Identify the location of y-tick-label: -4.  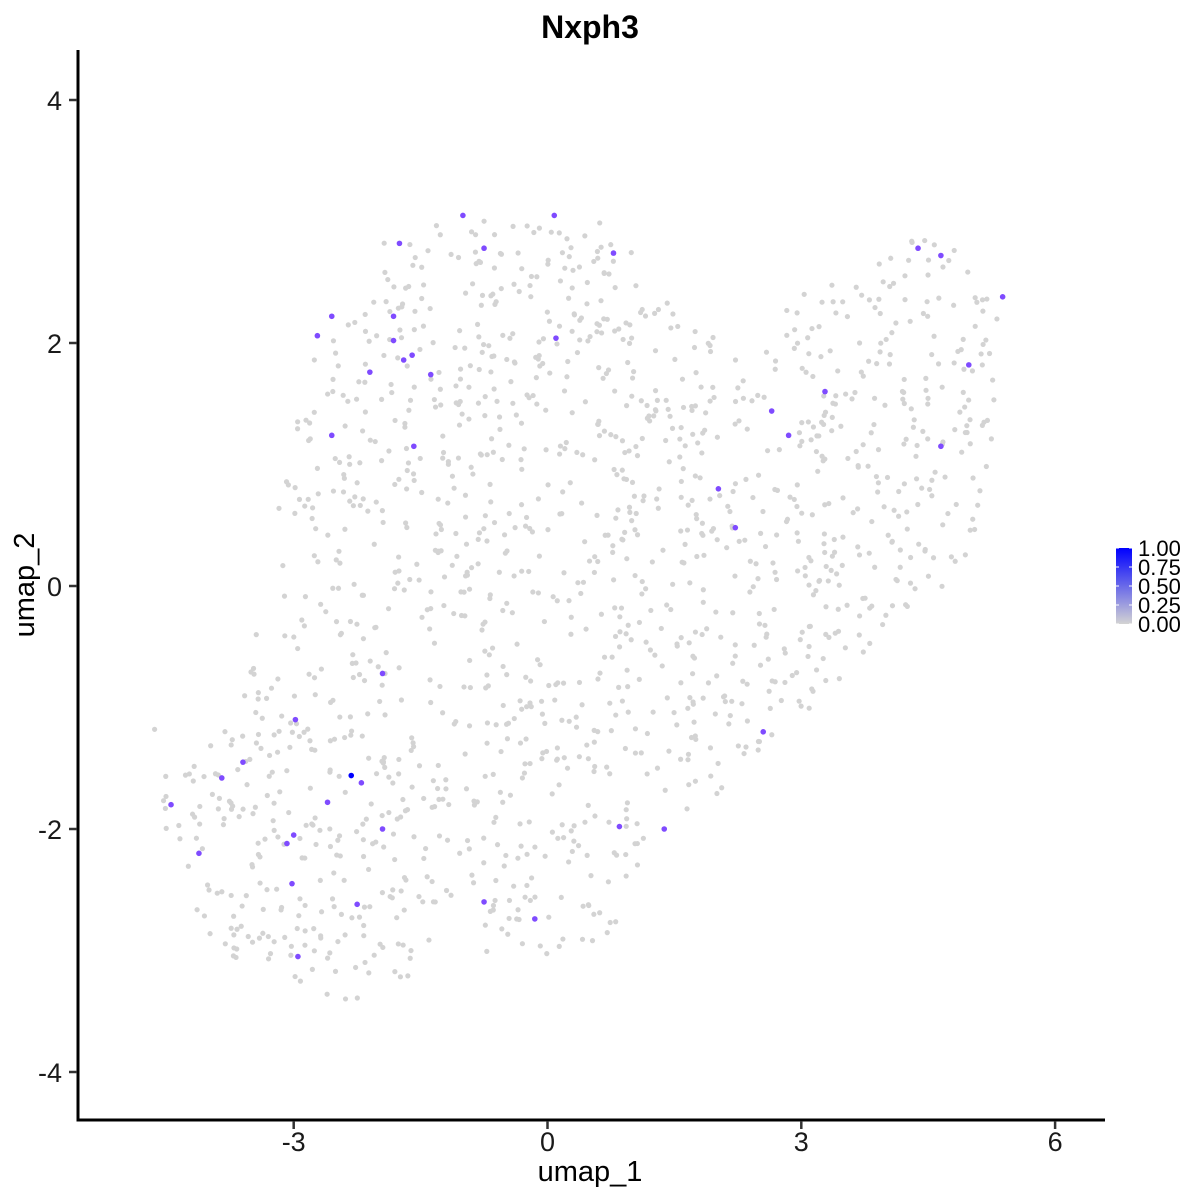
(50, 1073).